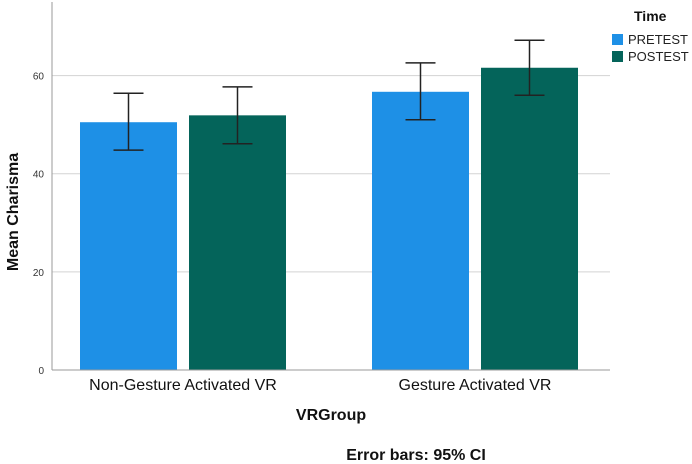  What do you see at coordinates (475, 385) in the screenshot?
I see `x-category-label: Gesture Activated VR` at bounding box center [475, 385].